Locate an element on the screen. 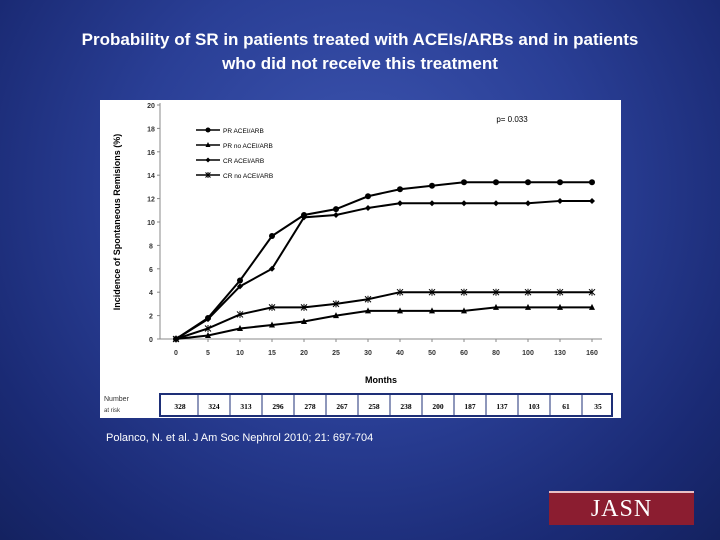 The width and height of the screenshot is (720, 540). at-risk-count: 200 is located at coordinates (438, 406).